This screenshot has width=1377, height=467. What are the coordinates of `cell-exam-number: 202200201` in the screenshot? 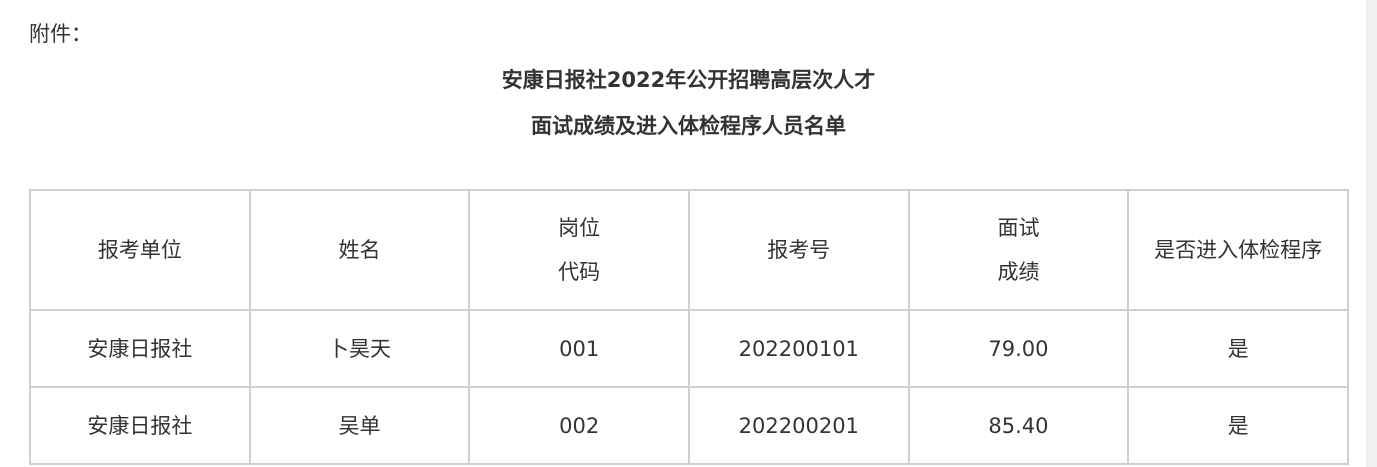 It's located at (798, 425).